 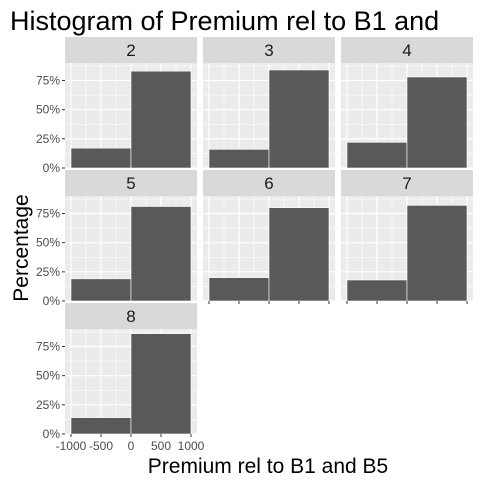 What do you see at coordinates (268, 466) in the screenshot?
I see `x-axis-title: Premium rel to B1 and B5` at bounding box center [268, 466].